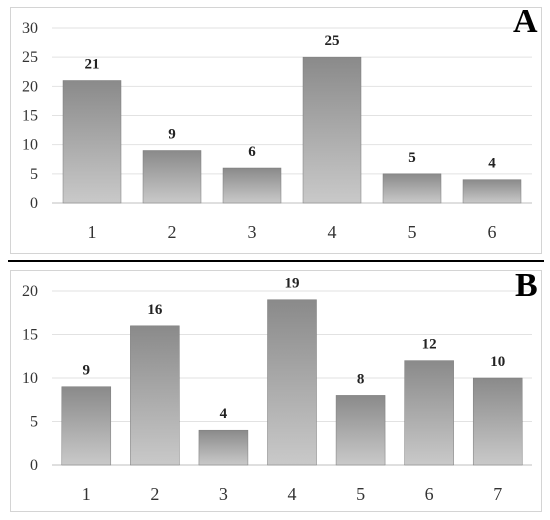 The height and width of the screenshot is (520, 550). What do you see at coordinates (30, 57) in the screenshot?
I see `y-tick-label-a-25: 25` at bounding box center [30, 57].